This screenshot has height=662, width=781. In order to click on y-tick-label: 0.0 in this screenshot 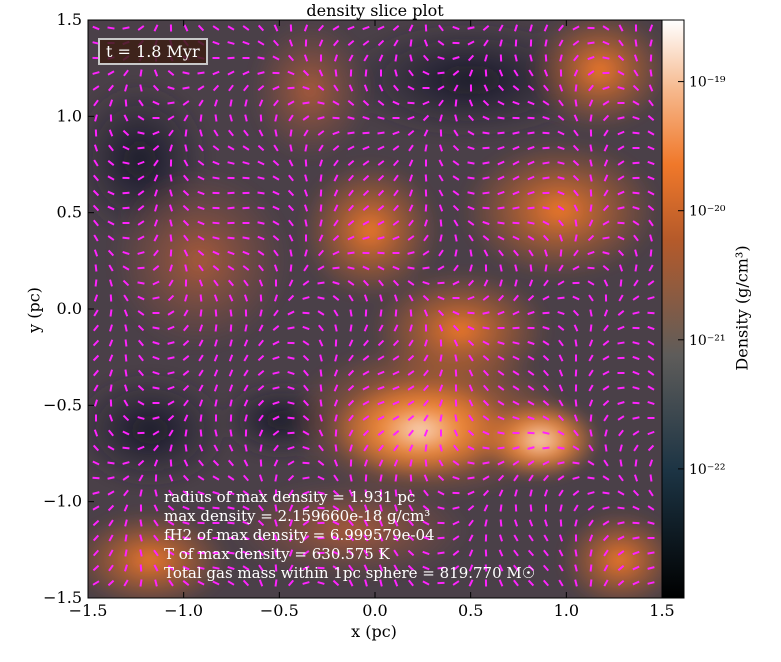, I will do `click(69, 308)`.